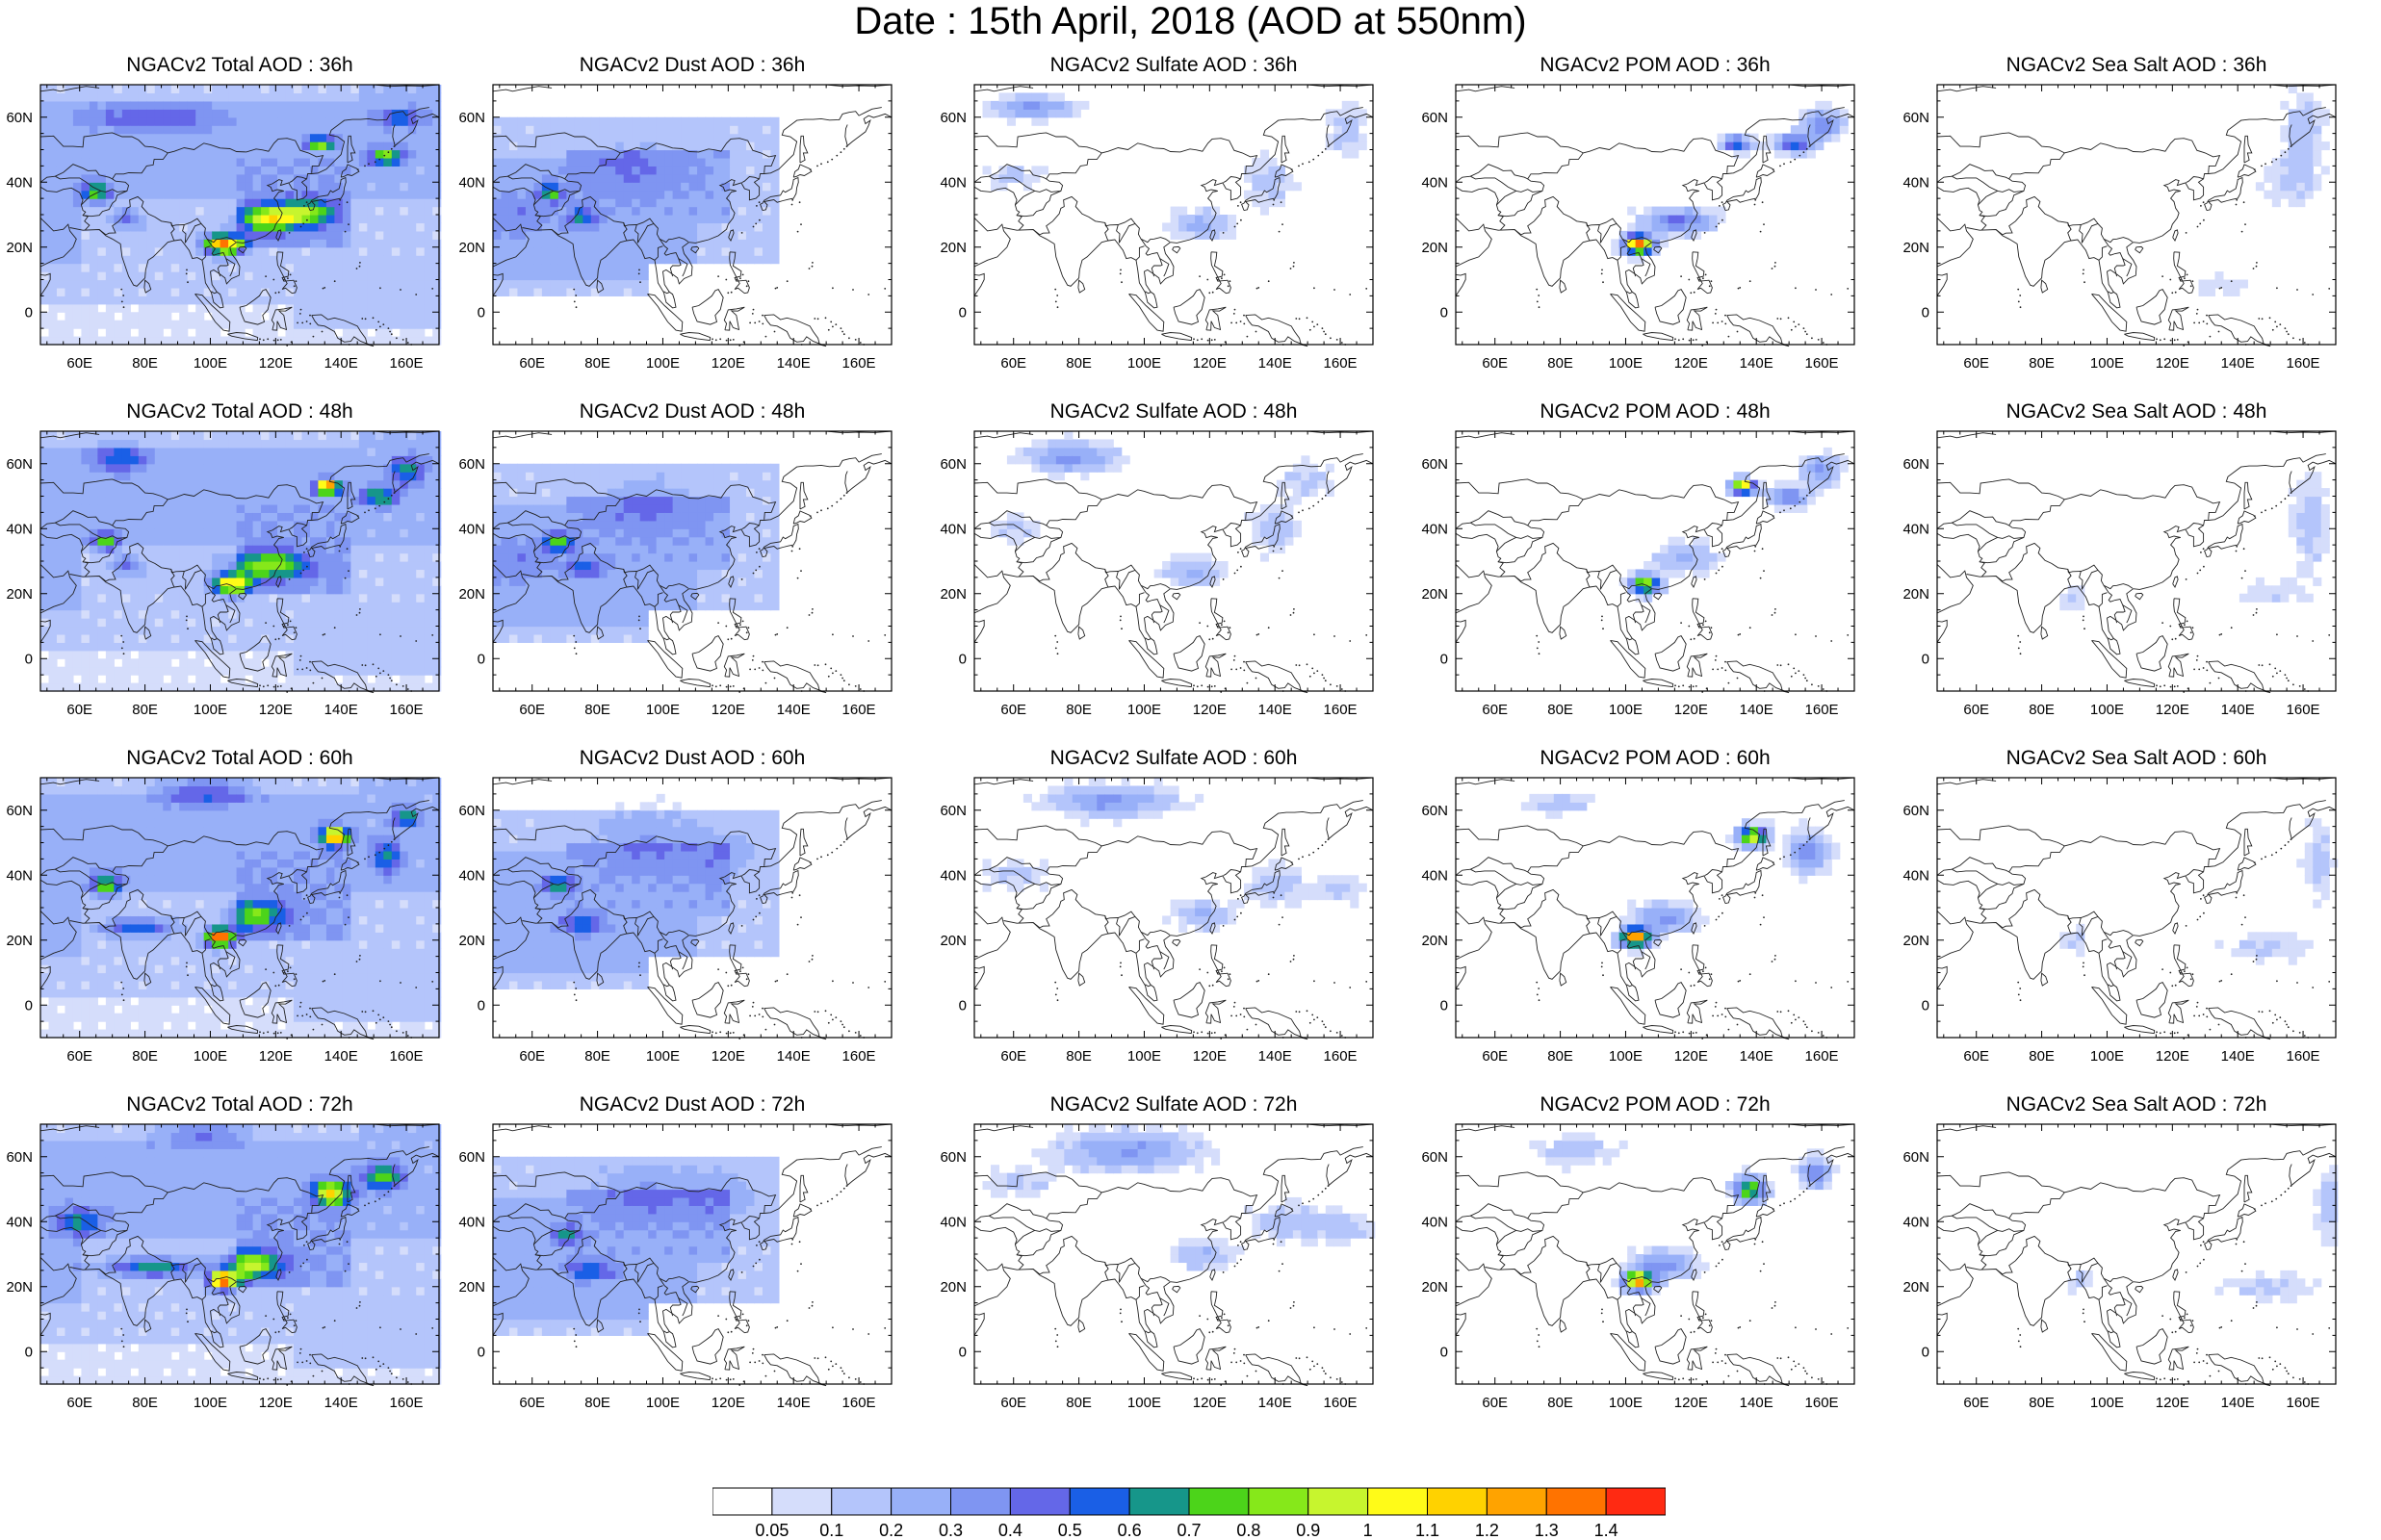  I want to click on panel-title: NGACv2 Dust AOD : 48h, so click(692, 412).